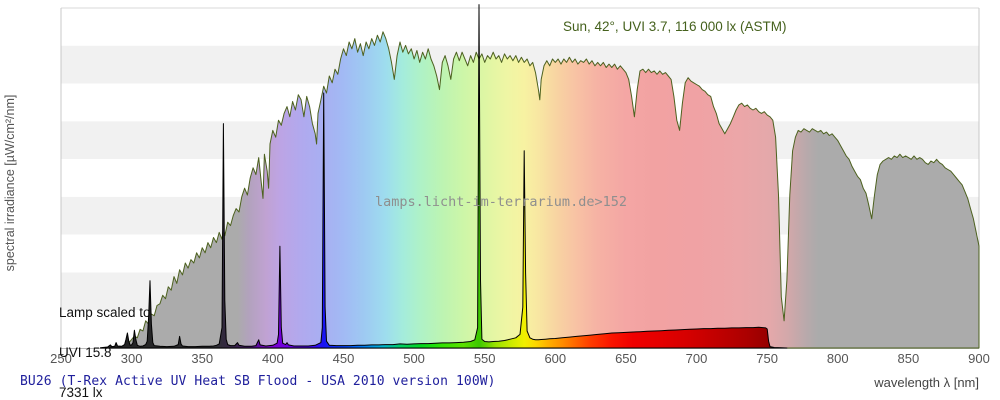  Describe the element at coordinates (81, 392) in the screenshot. I see `lamp-annotation-line3: 7331 lx` at that location.